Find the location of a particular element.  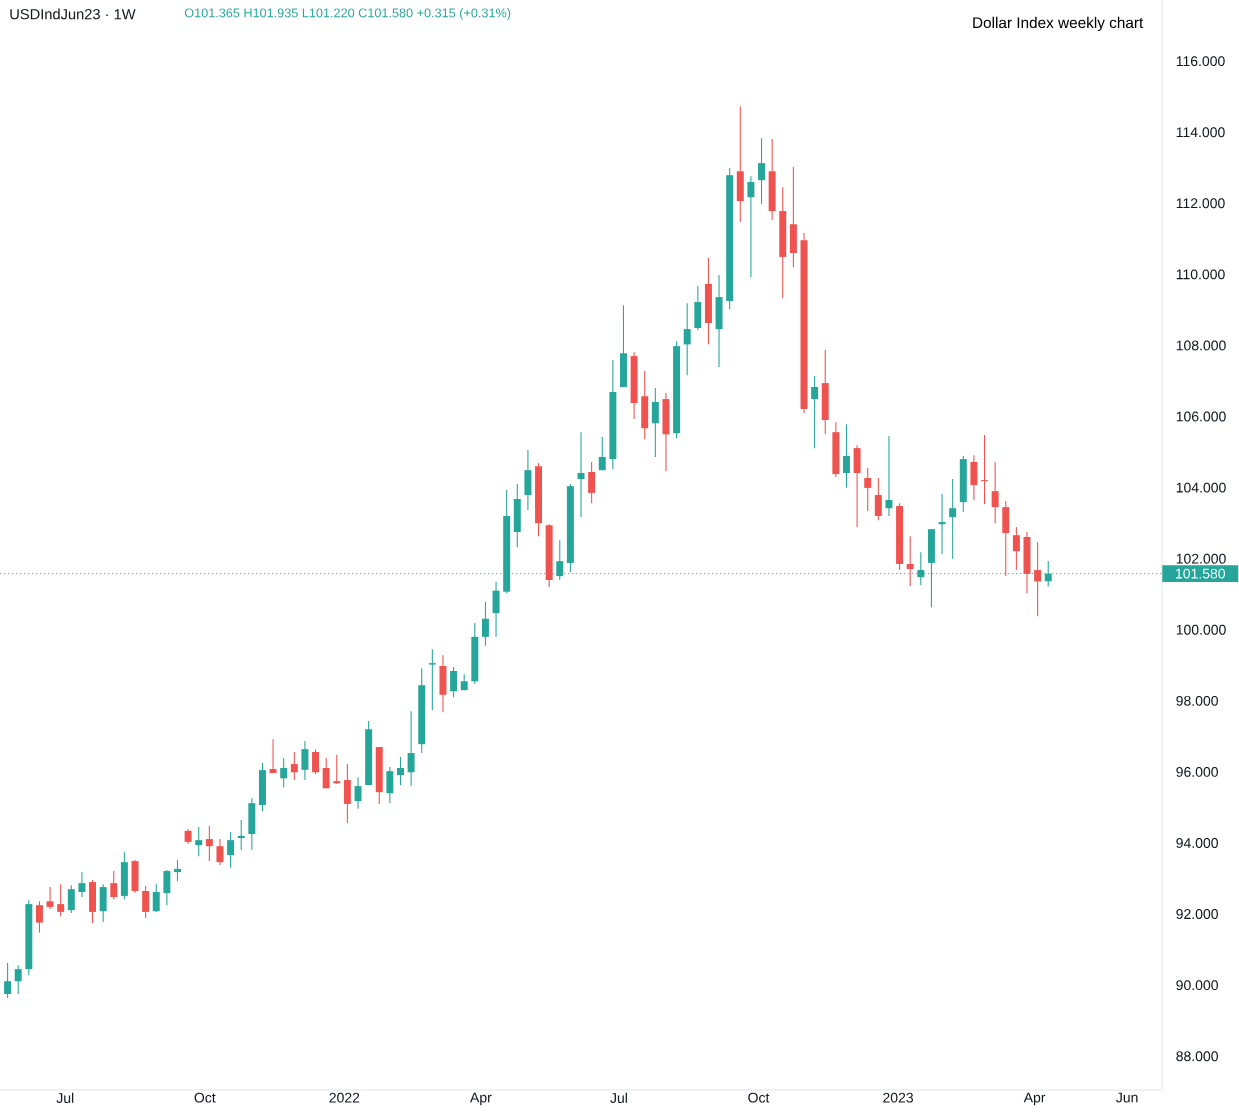

y-tick-label: 98.000 is located at coordinates (1197, 700).